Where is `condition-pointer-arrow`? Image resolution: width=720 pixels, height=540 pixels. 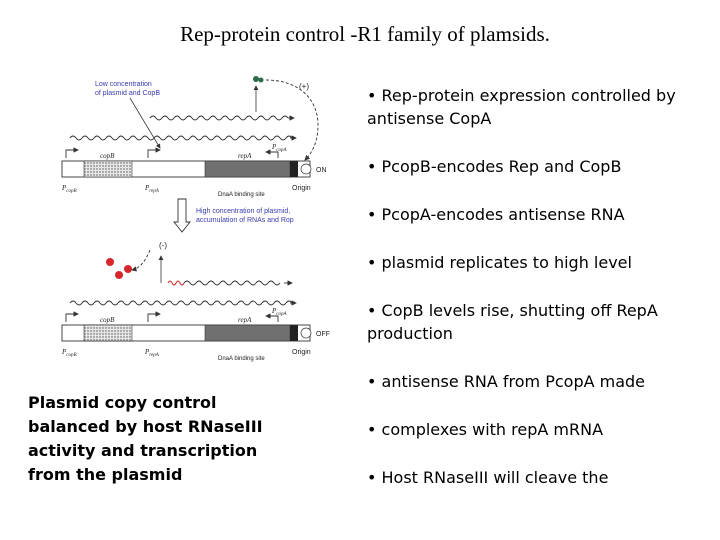 condition-pointer-arrow is located at coordinates (145, 123).